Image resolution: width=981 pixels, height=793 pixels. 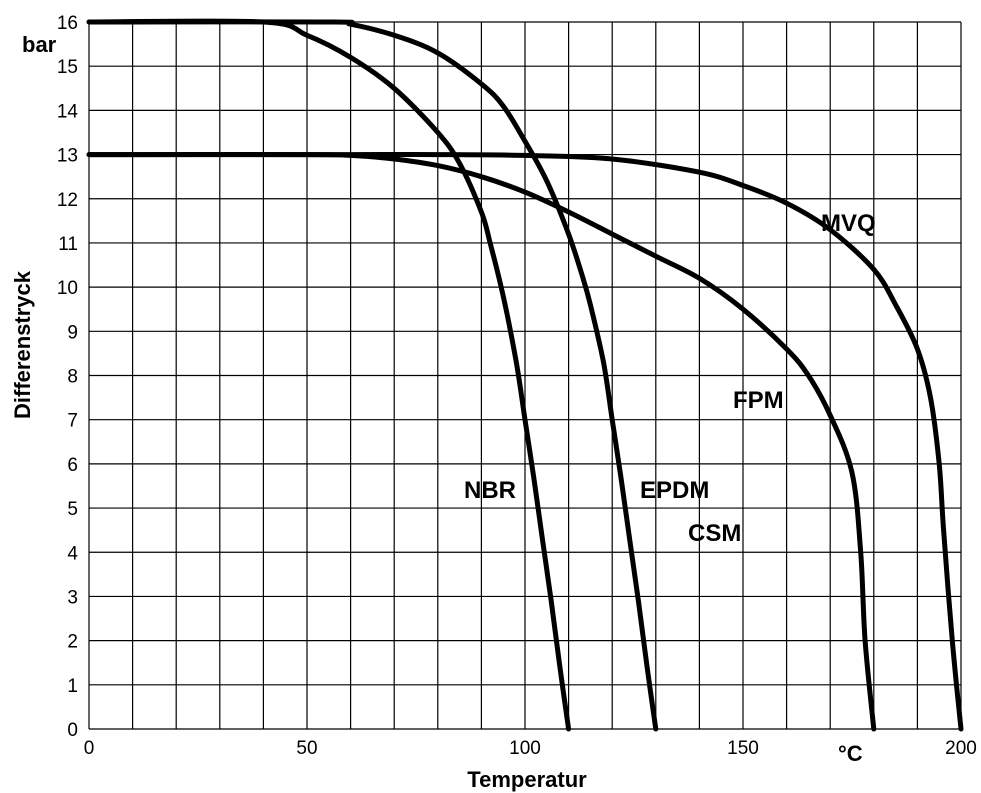 What do you see at coordinates (490, 490) in the screenshot?
I see `series-label-nbr: NBR` at bounding box center [490, 490].